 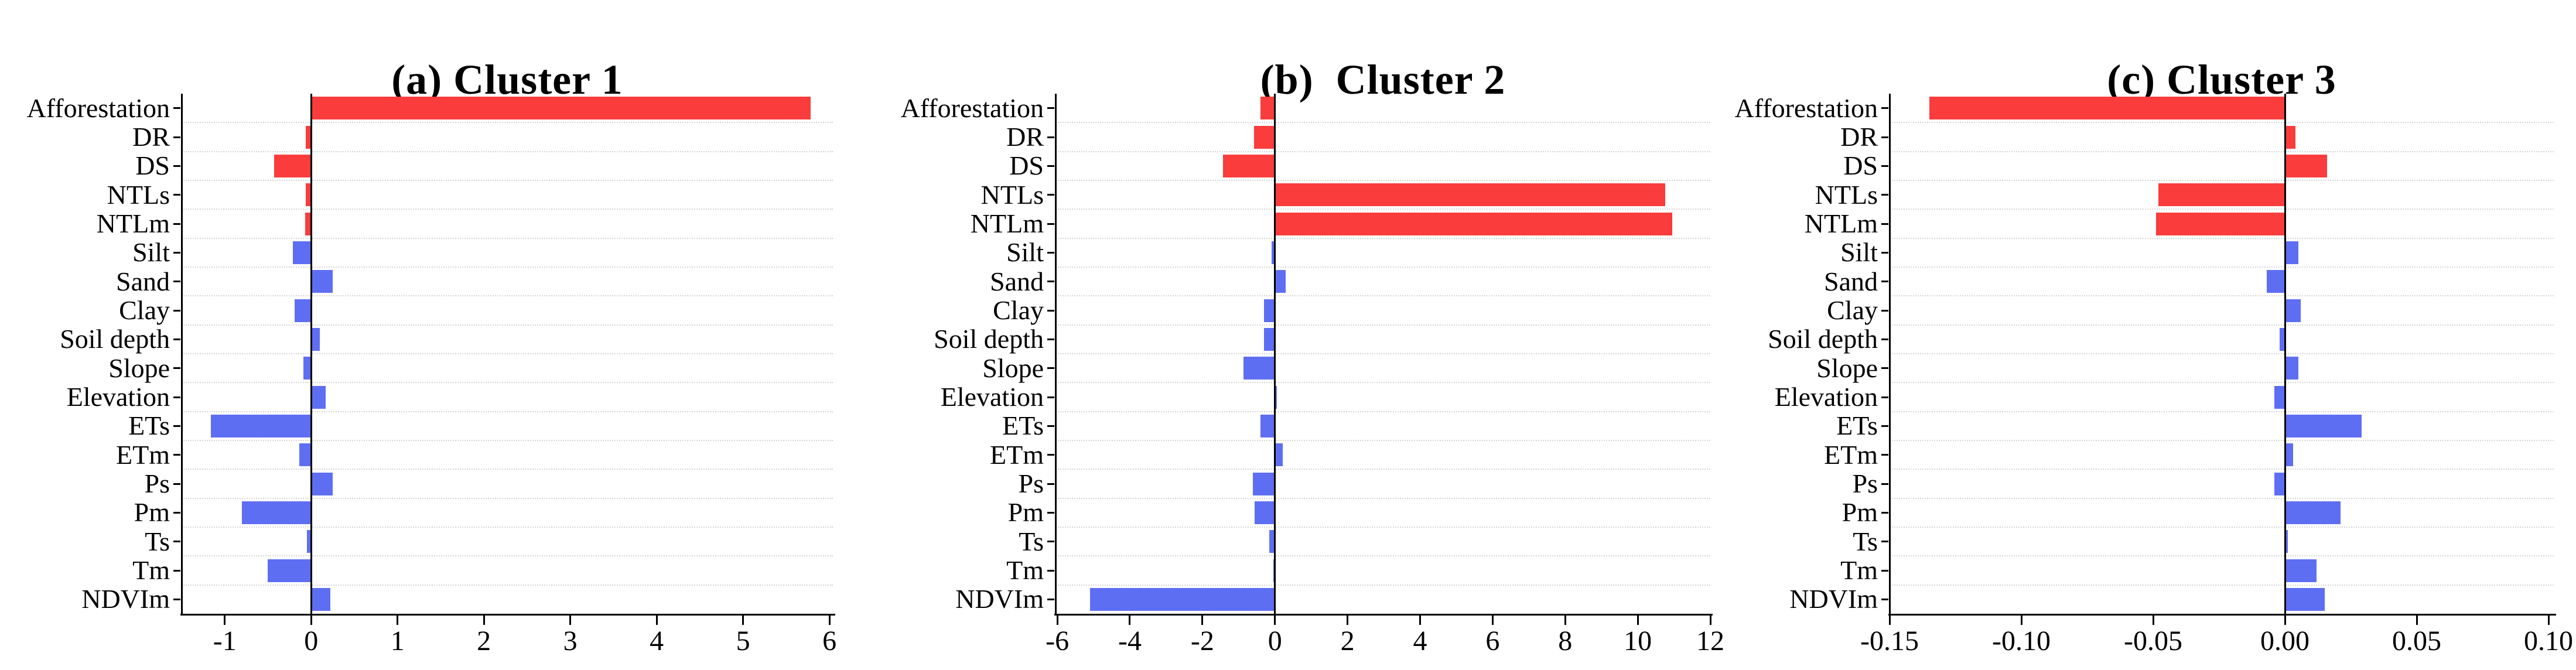 I want to click on bar-b-Tm, so click(x=1274, y=570).